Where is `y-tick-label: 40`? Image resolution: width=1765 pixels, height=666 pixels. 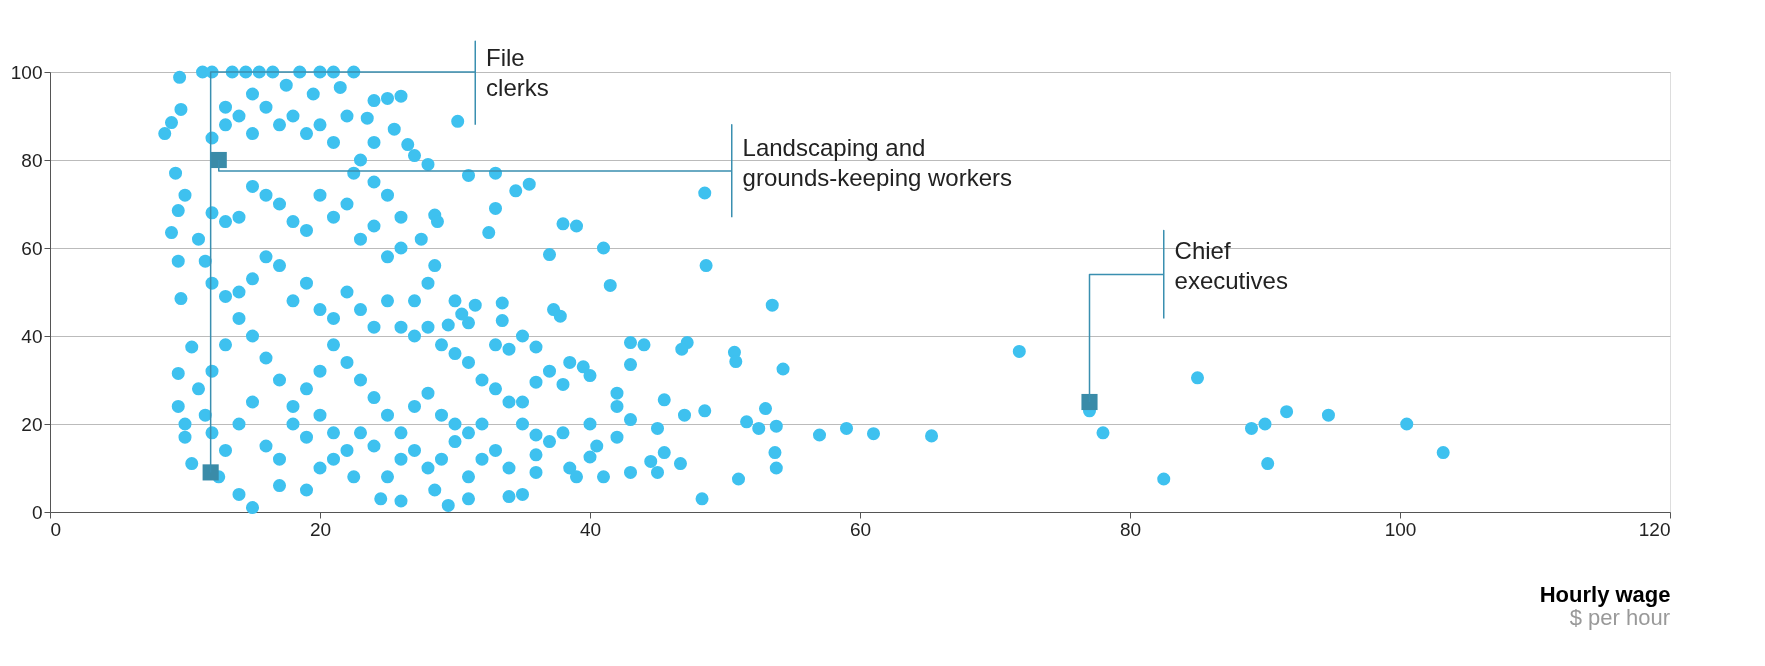 y-tick-label: 40 is located at coordinates (32, 336).